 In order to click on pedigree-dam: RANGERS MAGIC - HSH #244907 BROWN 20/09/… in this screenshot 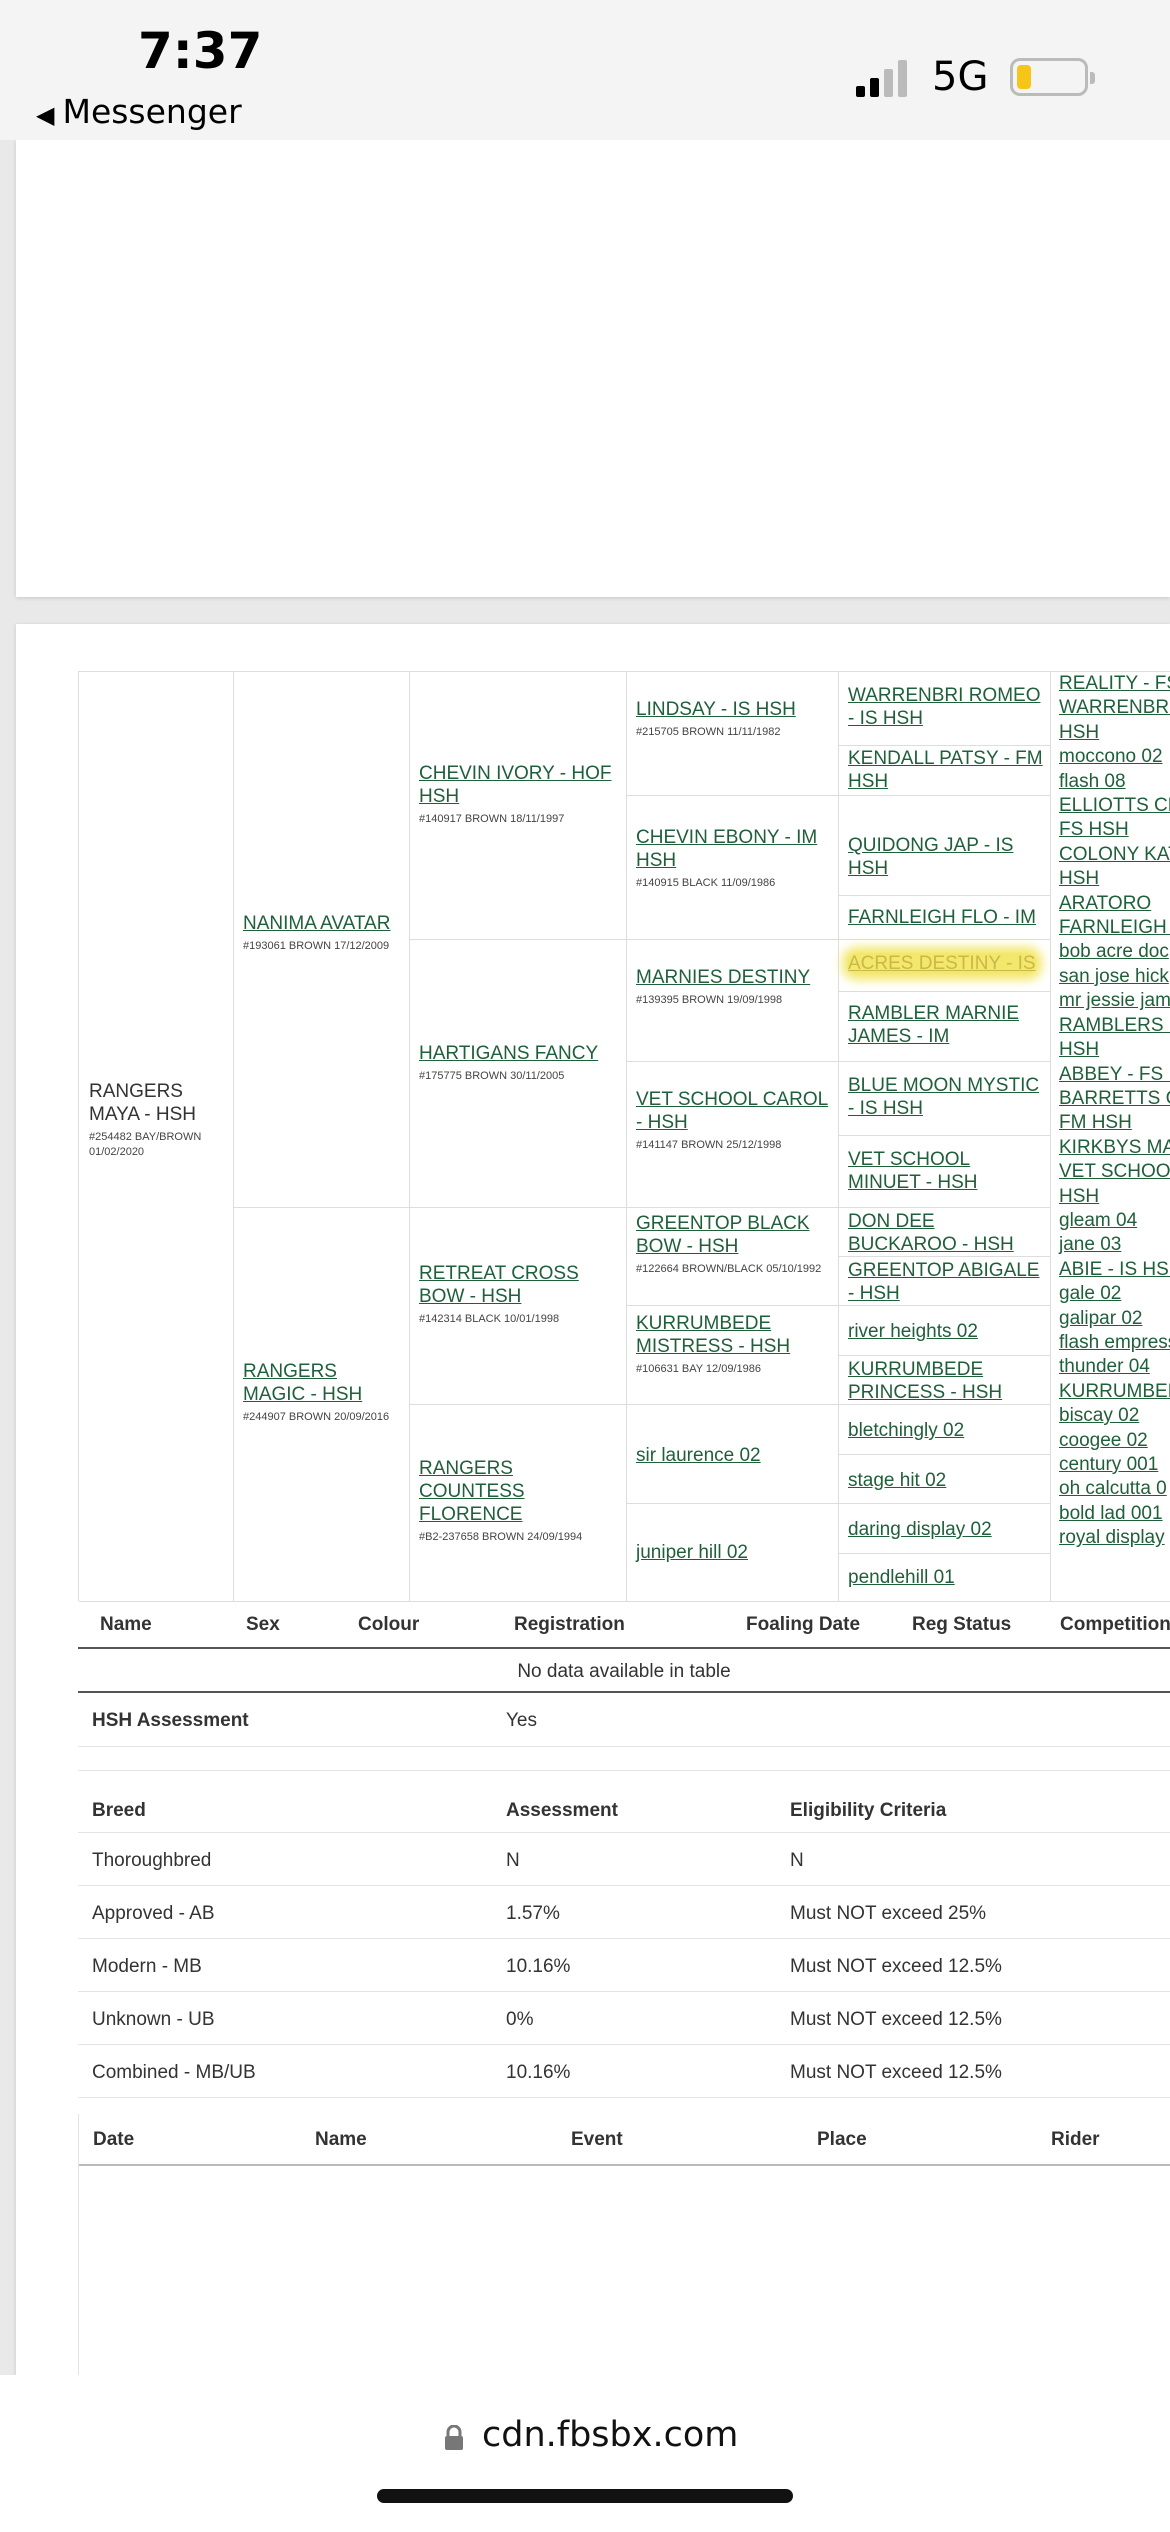, I will do `click(322, 1405)`.